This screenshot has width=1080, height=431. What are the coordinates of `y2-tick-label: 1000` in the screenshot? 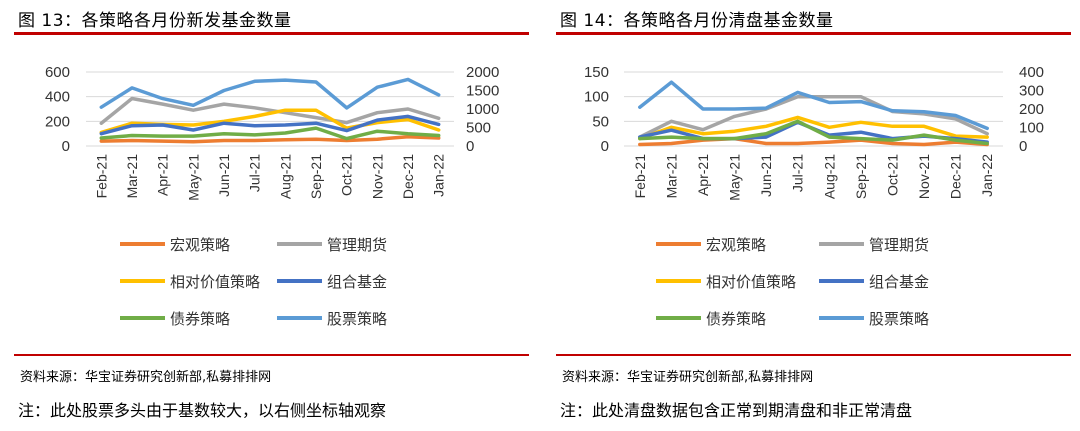 It's located at (482, 109).